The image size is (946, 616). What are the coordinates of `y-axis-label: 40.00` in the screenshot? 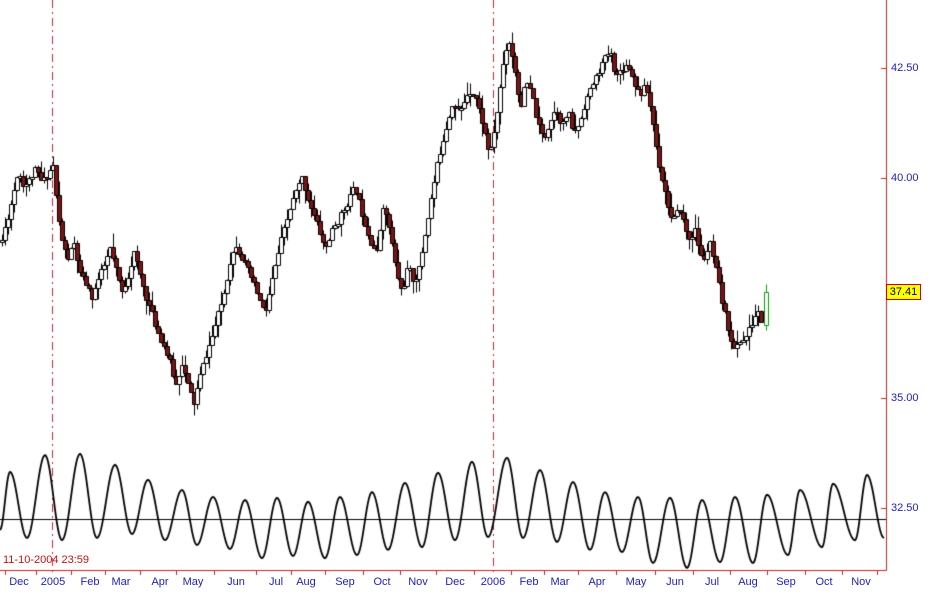 It's located at (905, 178).